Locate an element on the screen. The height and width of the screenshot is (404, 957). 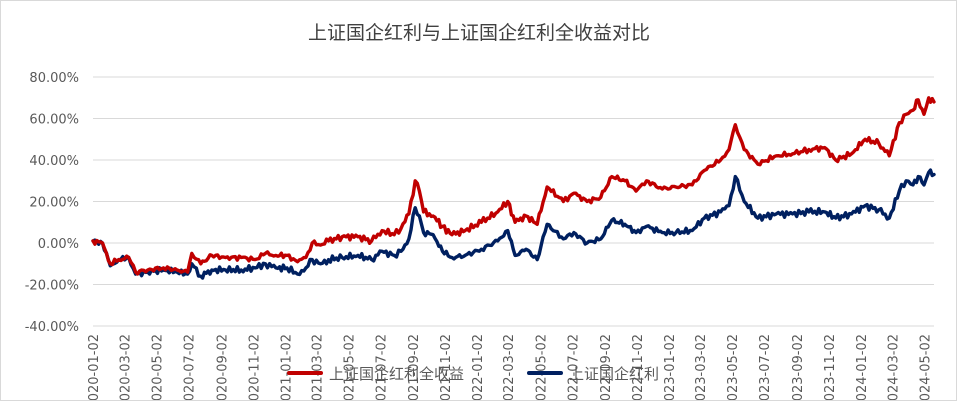
x-tick-label: 2024-01-02 is located at coordinates (862, 367).